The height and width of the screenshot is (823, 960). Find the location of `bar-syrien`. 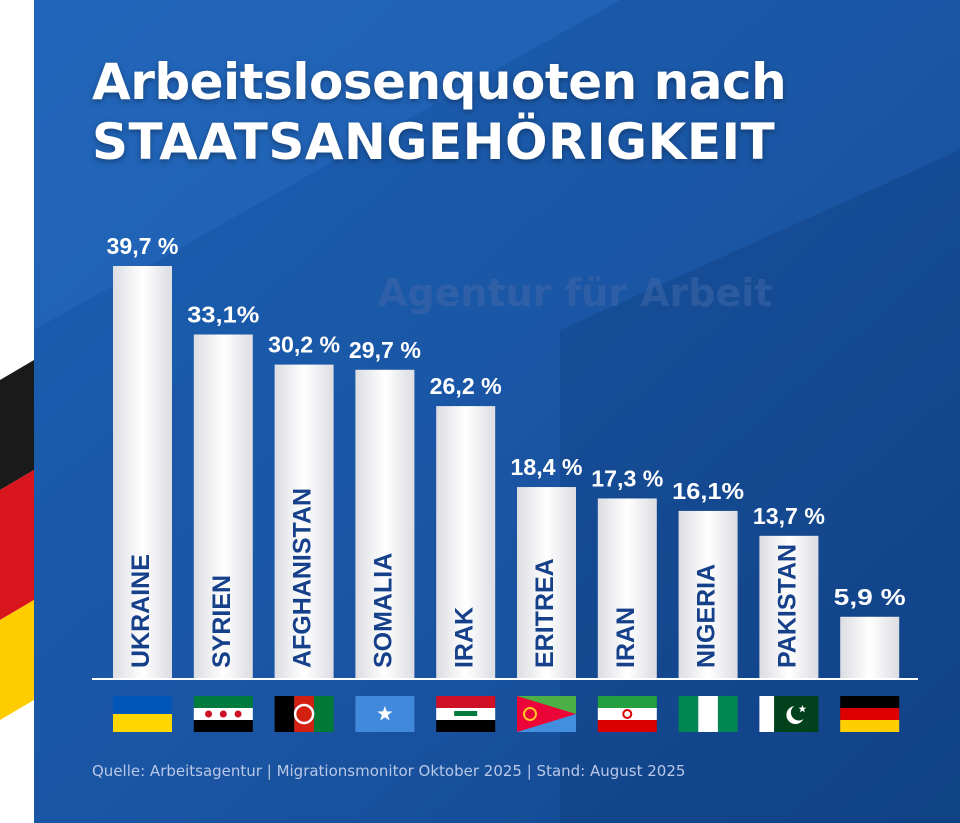

bar-syrien is located at coordinates (223, 506).